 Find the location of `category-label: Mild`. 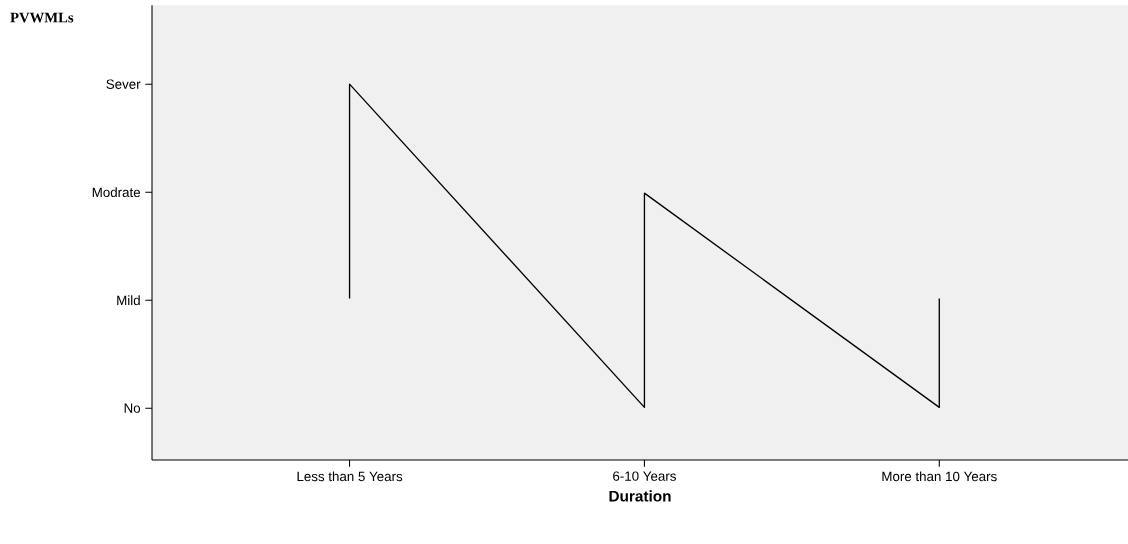

category-label: Mild is located at coordinates (128, 300).